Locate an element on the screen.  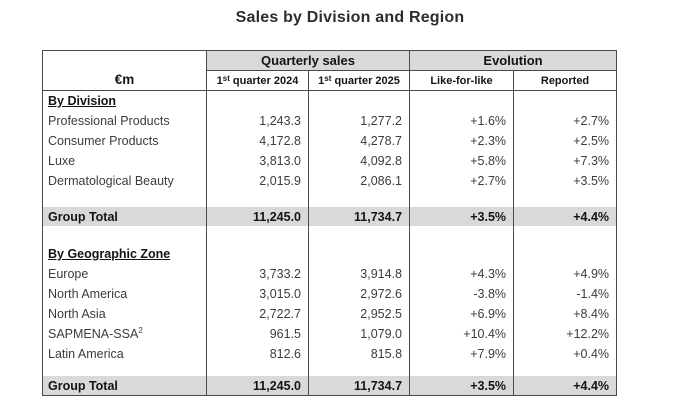
value-q1-2025: 2,972.6 is located at coordinates (358, 294).